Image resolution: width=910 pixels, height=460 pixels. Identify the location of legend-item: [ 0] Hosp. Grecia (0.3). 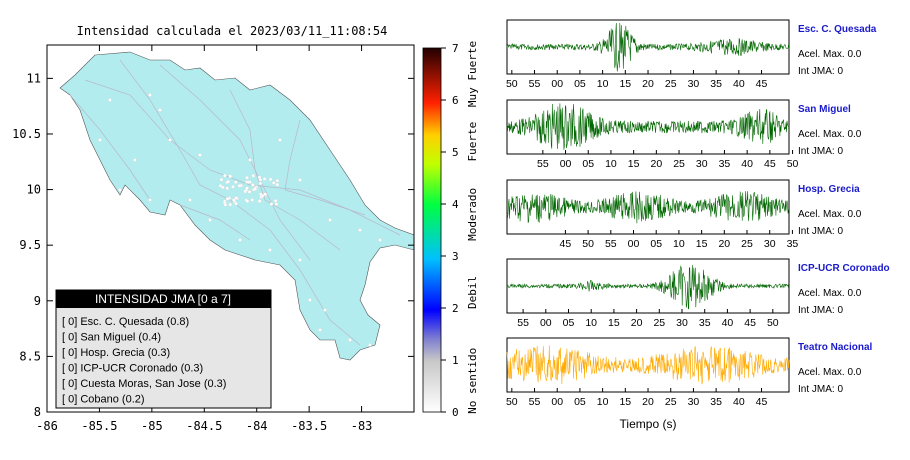
(116, 353).